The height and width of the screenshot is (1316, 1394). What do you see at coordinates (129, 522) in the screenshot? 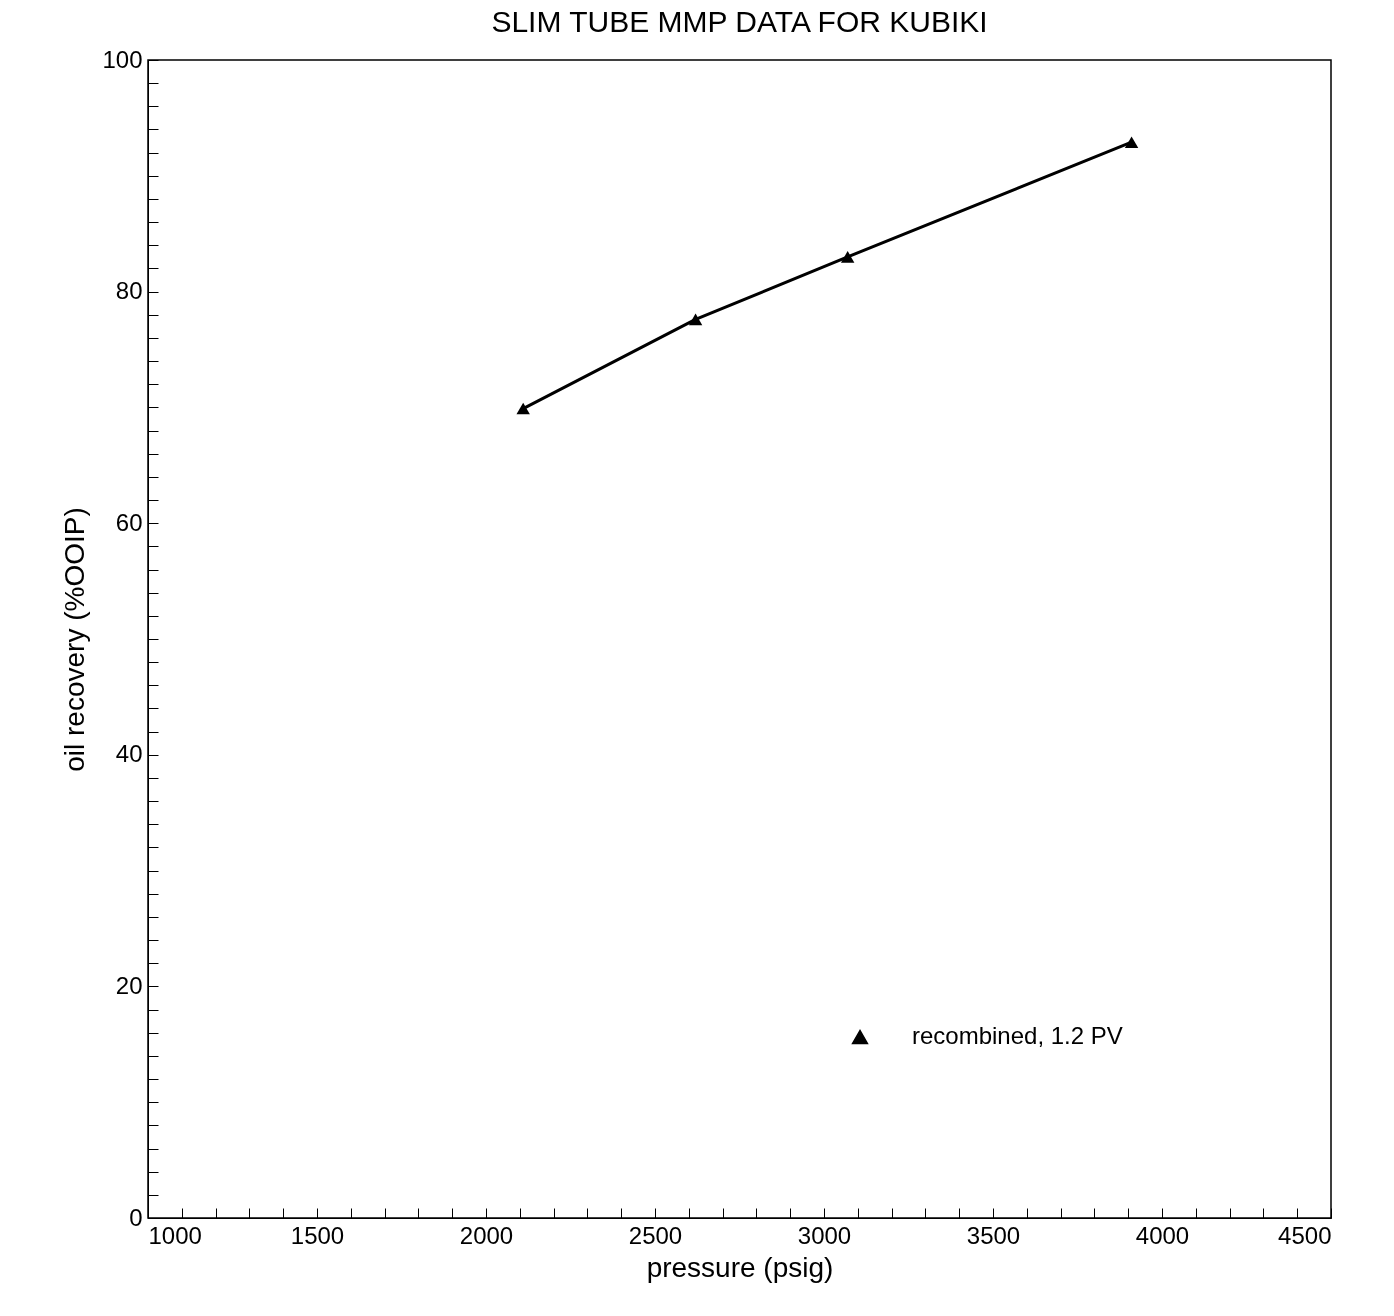
I see `y-tick-label: 60` at bounding box center [129, 522].